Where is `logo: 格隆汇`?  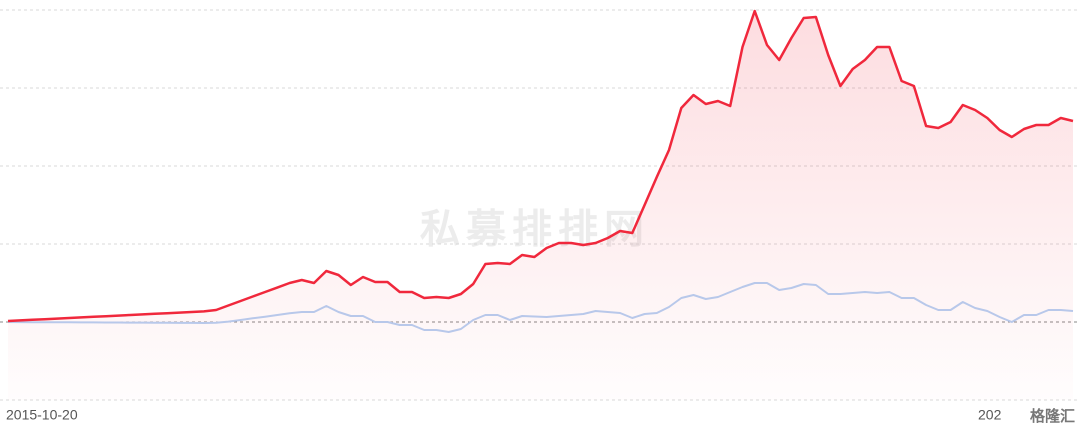
logo: 格隆汇 is located at coordinates (1052, 416).